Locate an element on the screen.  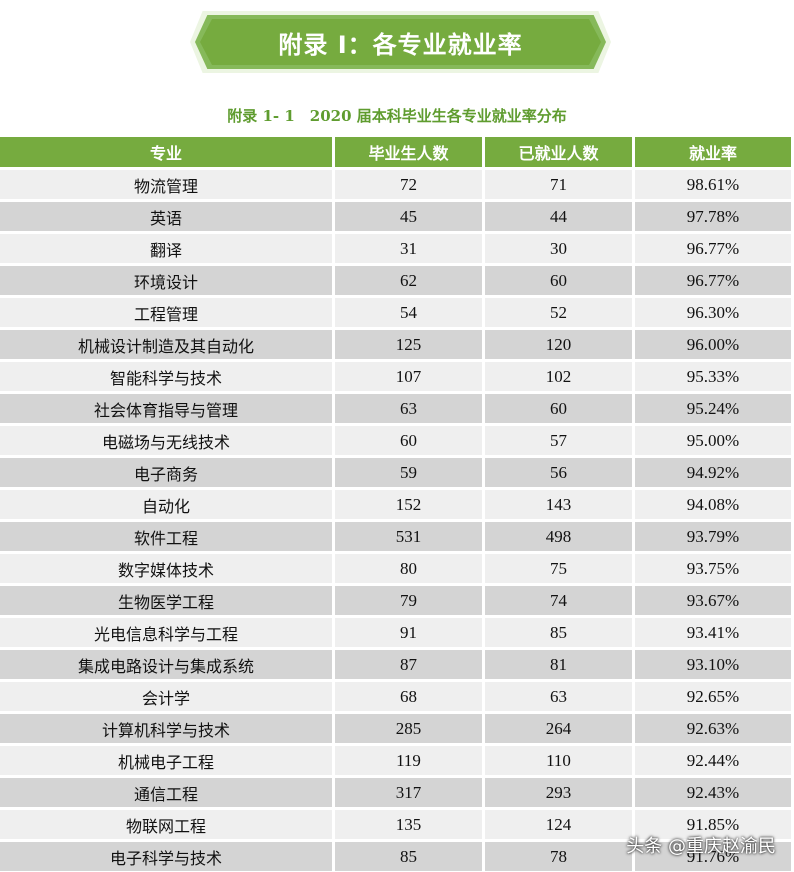
cell-major: 智能科学与技术 is located at coordinates (167, 375).